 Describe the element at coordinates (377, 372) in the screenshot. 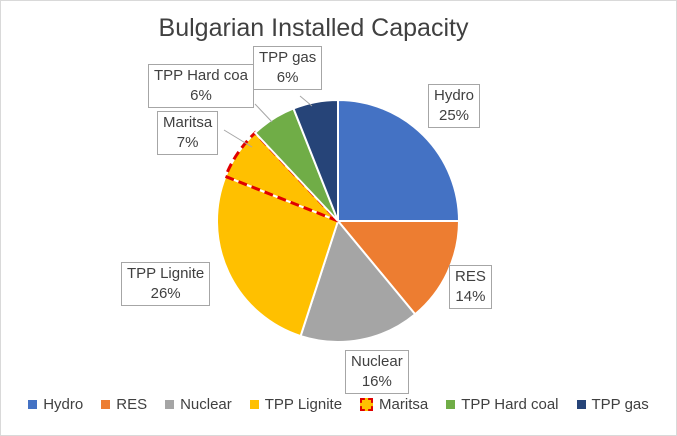

I see `data-label-nuclear: Nuclear 16%` at that location.